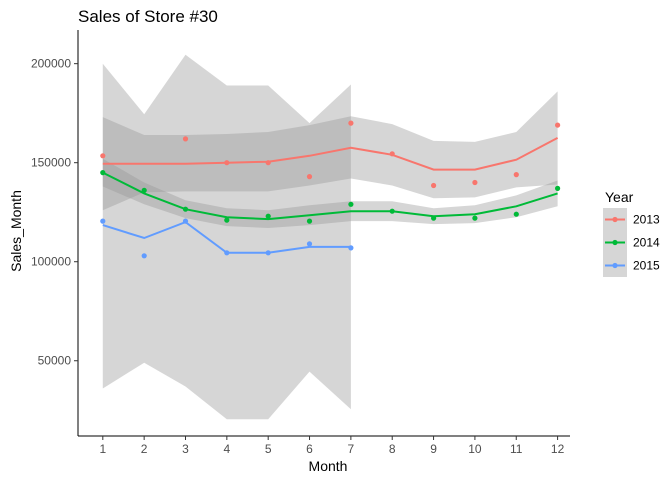  What do you see at coordinates (330, 196) in the screenshot?
I see `line-2014` at bounding box center [330, 196].